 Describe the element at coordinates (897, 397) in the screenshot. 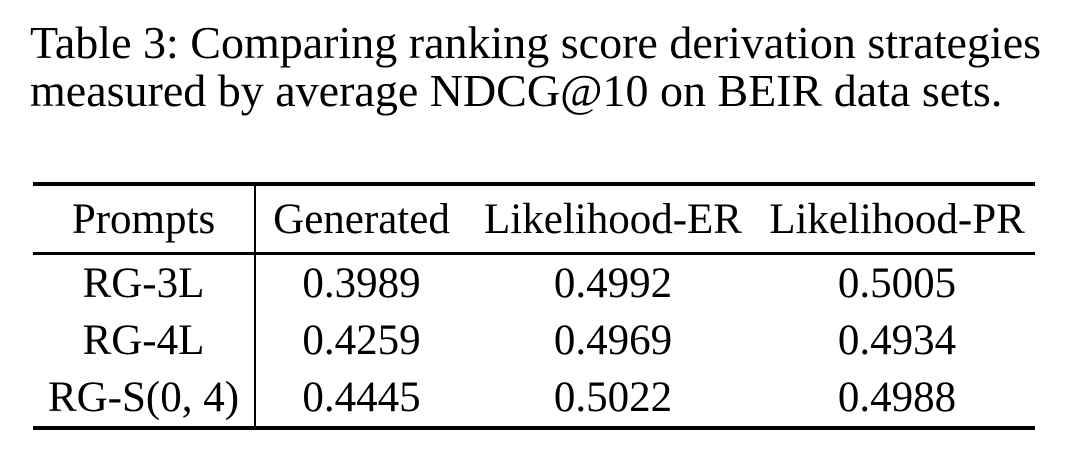

I see `cell-value: 0.4988` at that location.